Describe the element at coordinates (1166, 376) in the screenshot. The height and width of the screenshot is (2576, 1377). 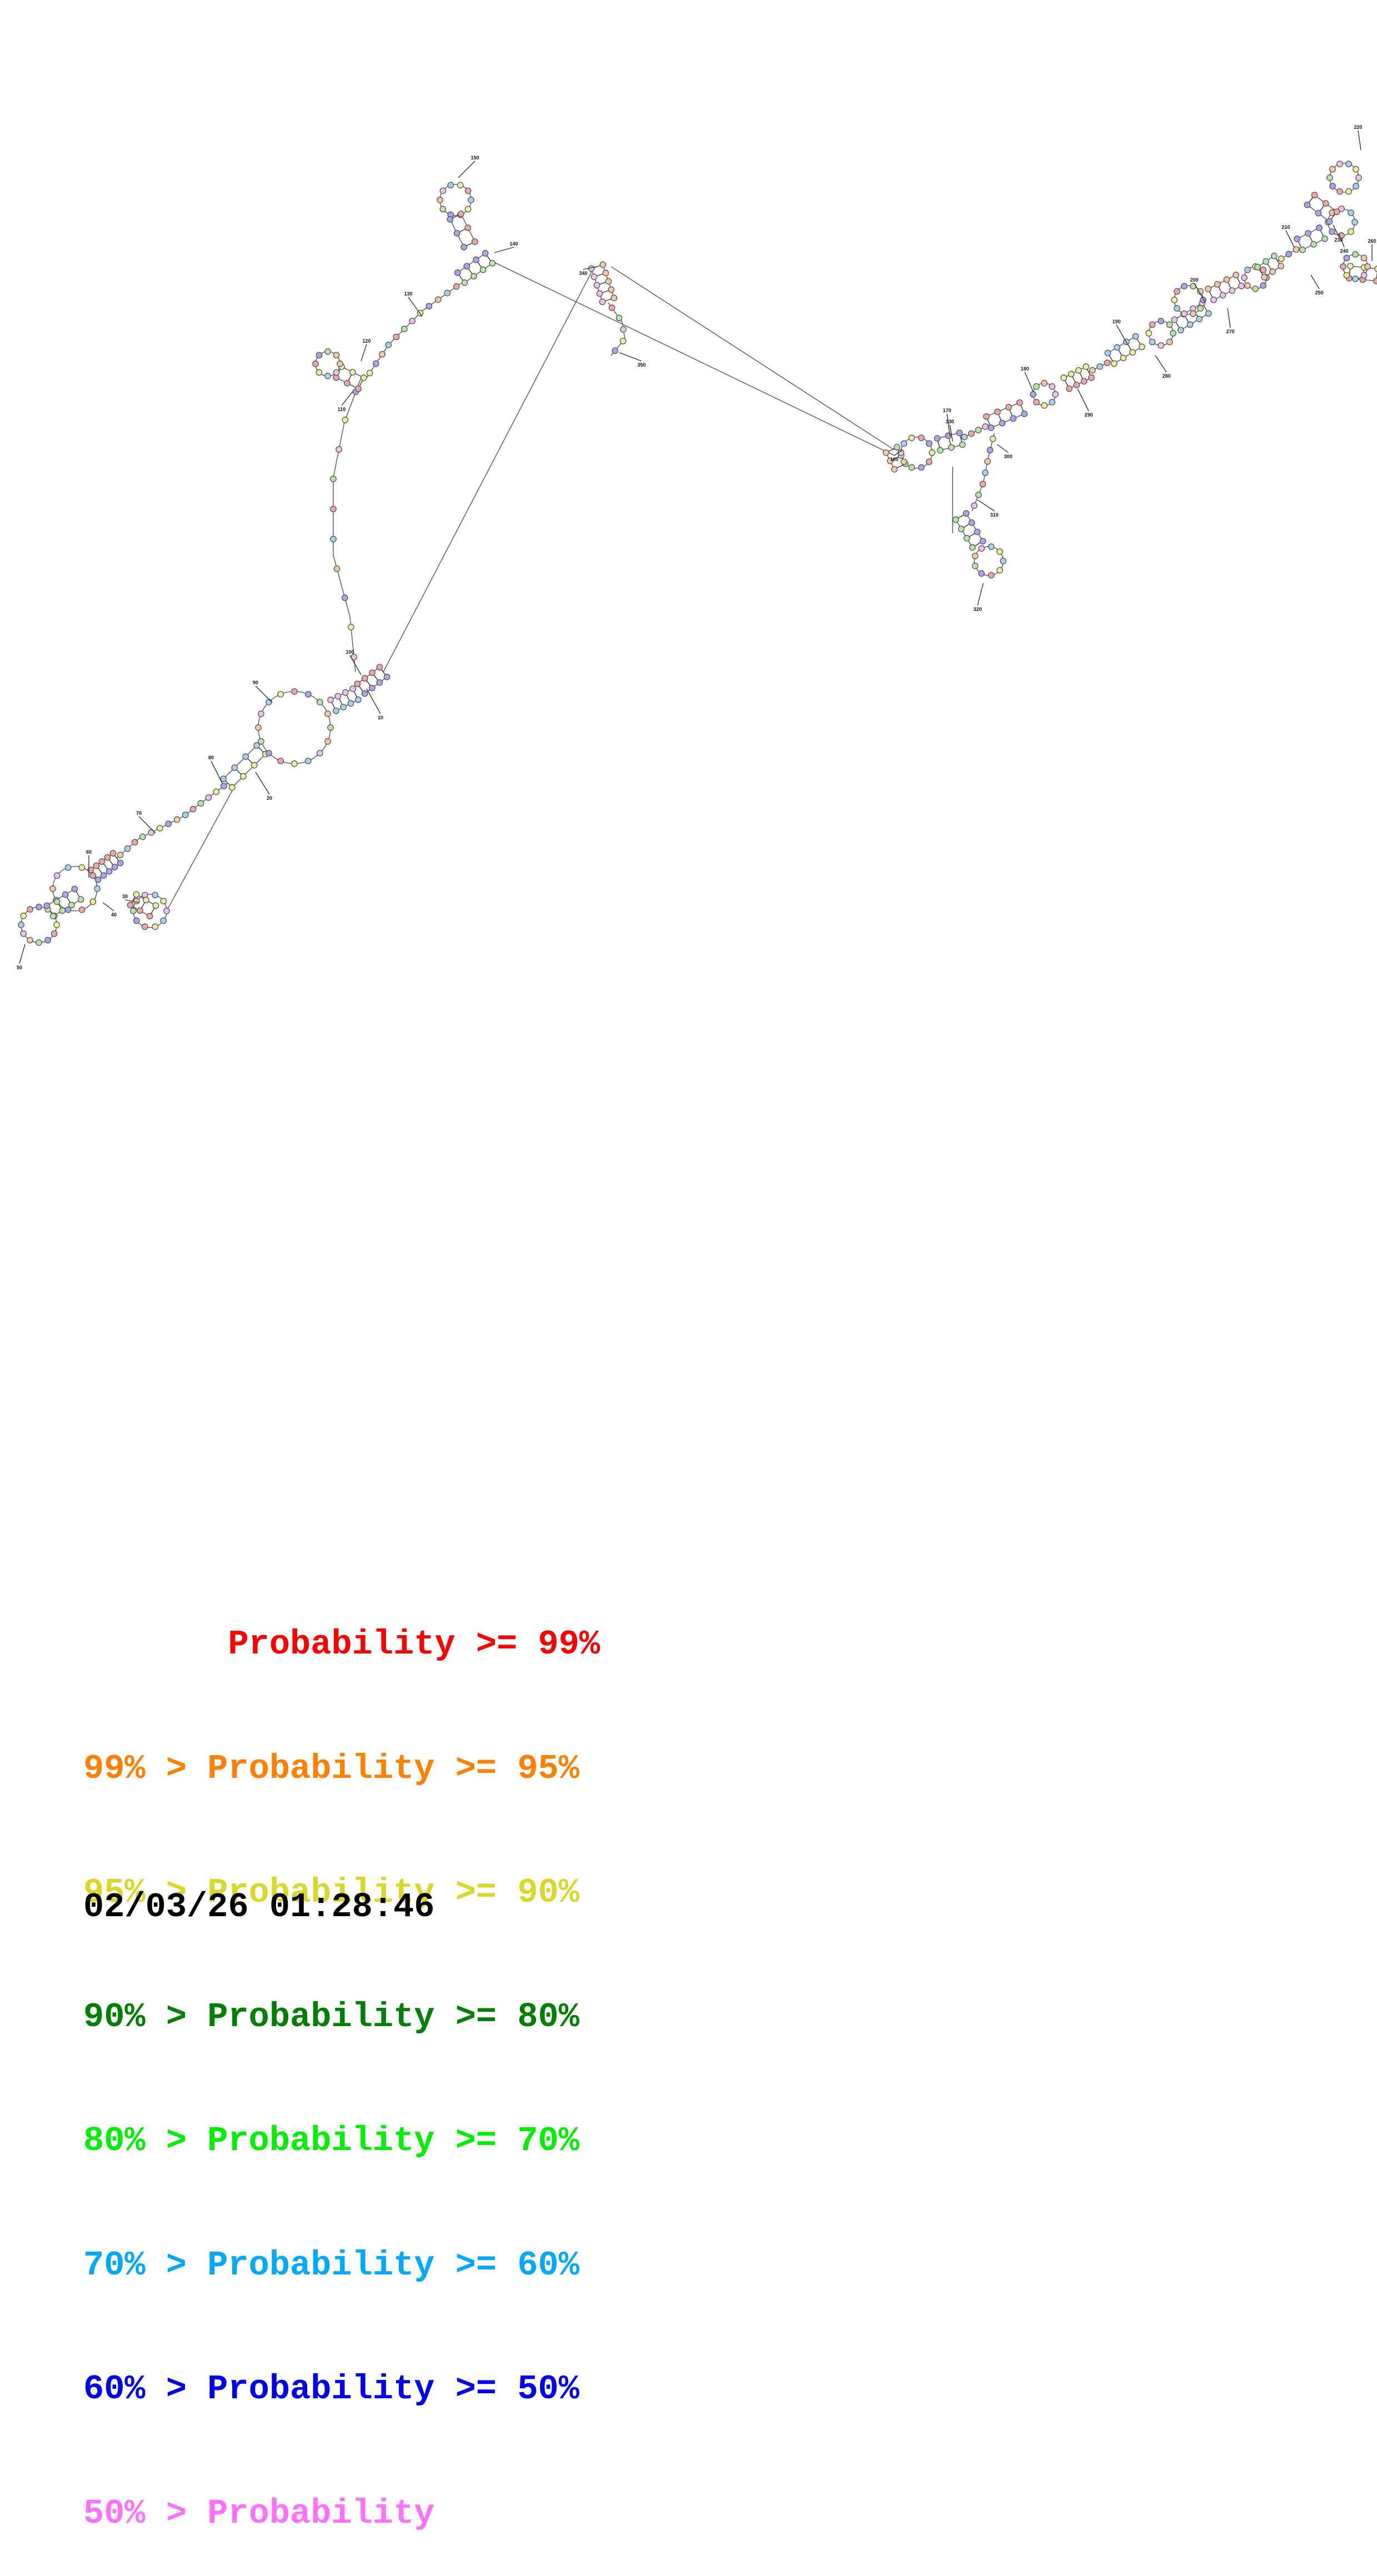
I see `position-label-280: 280` at that location.